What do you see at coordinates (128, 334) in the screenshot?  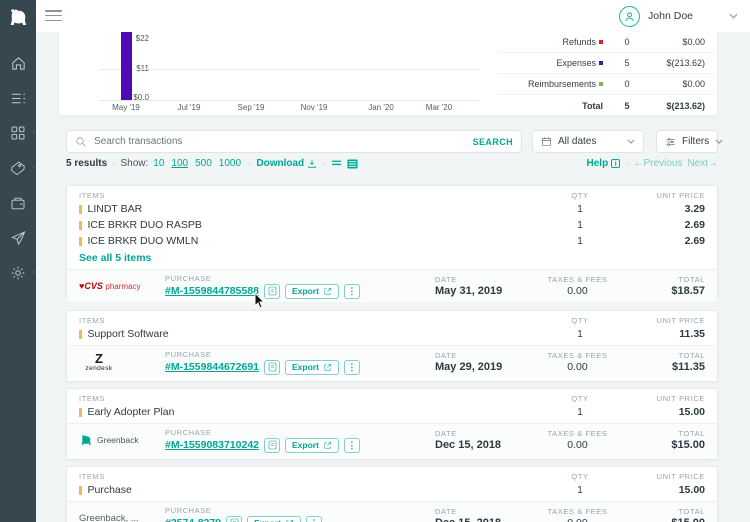 I see `item-name: Support Software` at bounding box center [128, 334].